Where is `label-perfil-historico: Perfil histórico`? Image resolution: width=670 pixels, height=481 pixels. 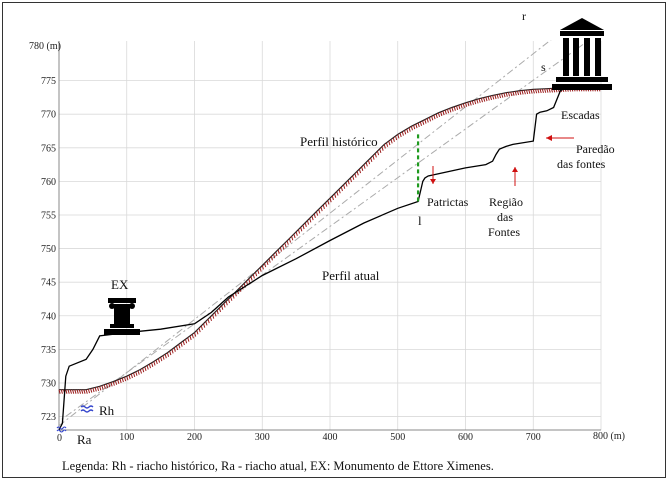 label-perfil-historico: Perfil histórico is located at coordinates (339, 141).